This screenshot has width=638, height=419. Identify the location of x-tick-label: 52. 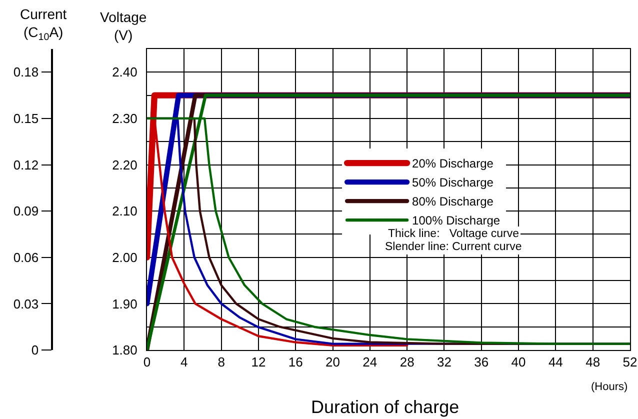
(630, 362).